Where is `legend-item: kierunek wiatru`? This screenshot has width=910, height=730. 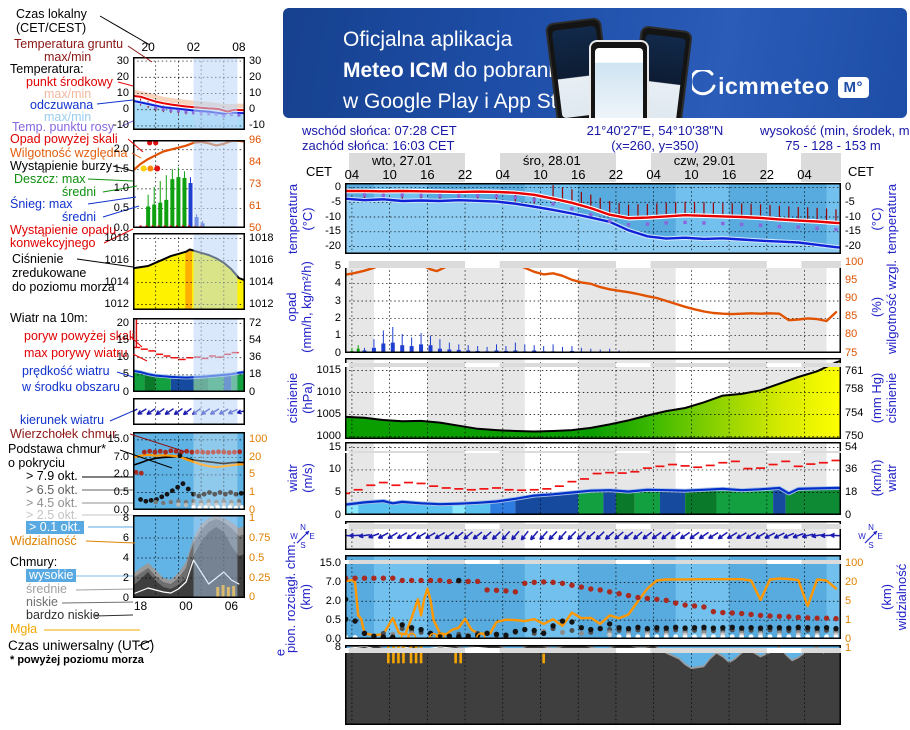
legend-item: kierunek wiatru is located at coordinates (62, 420).